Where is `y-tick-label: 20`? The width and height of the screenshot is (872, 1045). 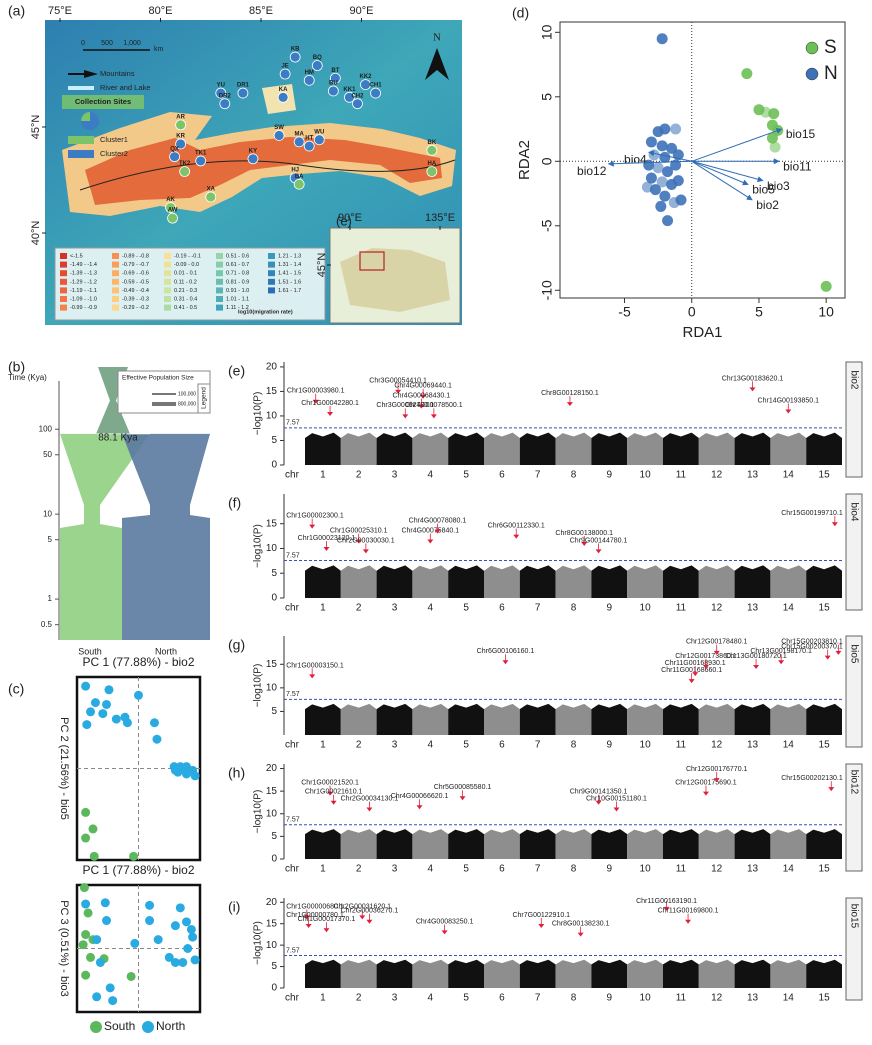
y-tick-label: 20 is located at coordinates (272, 768).